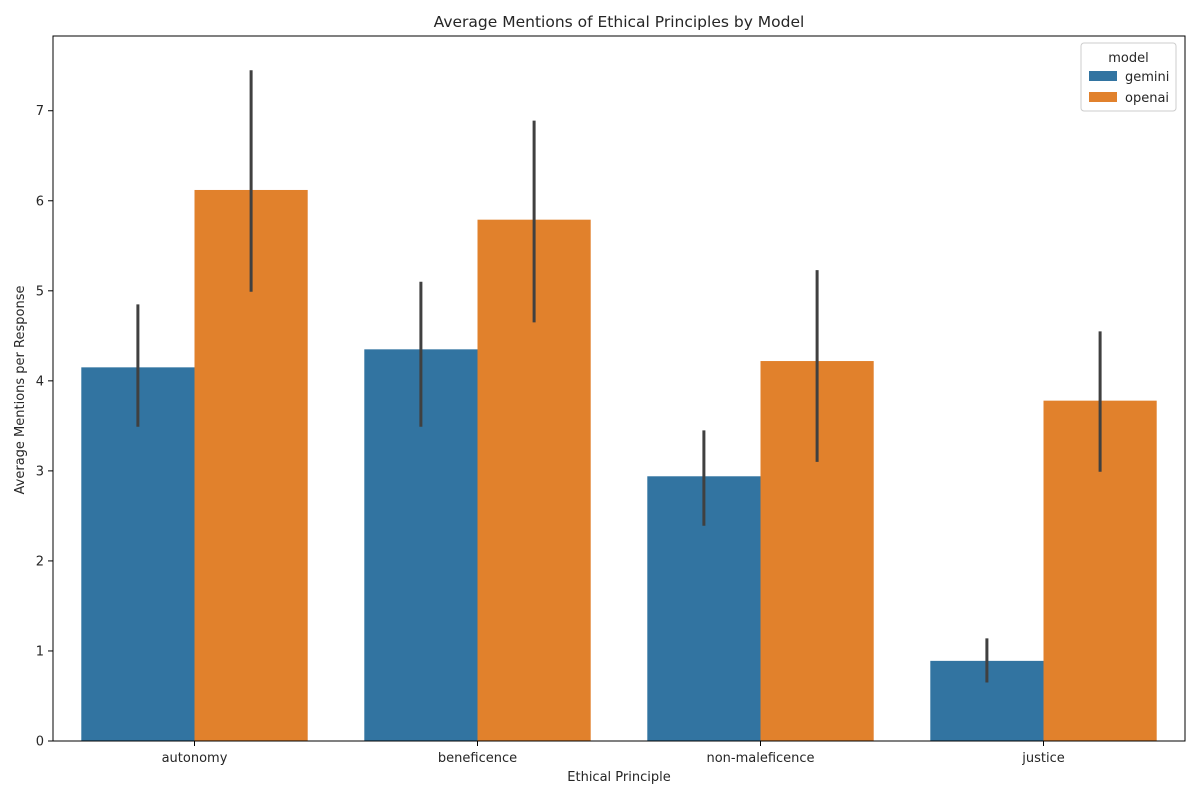 The image size is (1200, 800). I want to click on bar-gemini-autonomy, so click(138, 554).